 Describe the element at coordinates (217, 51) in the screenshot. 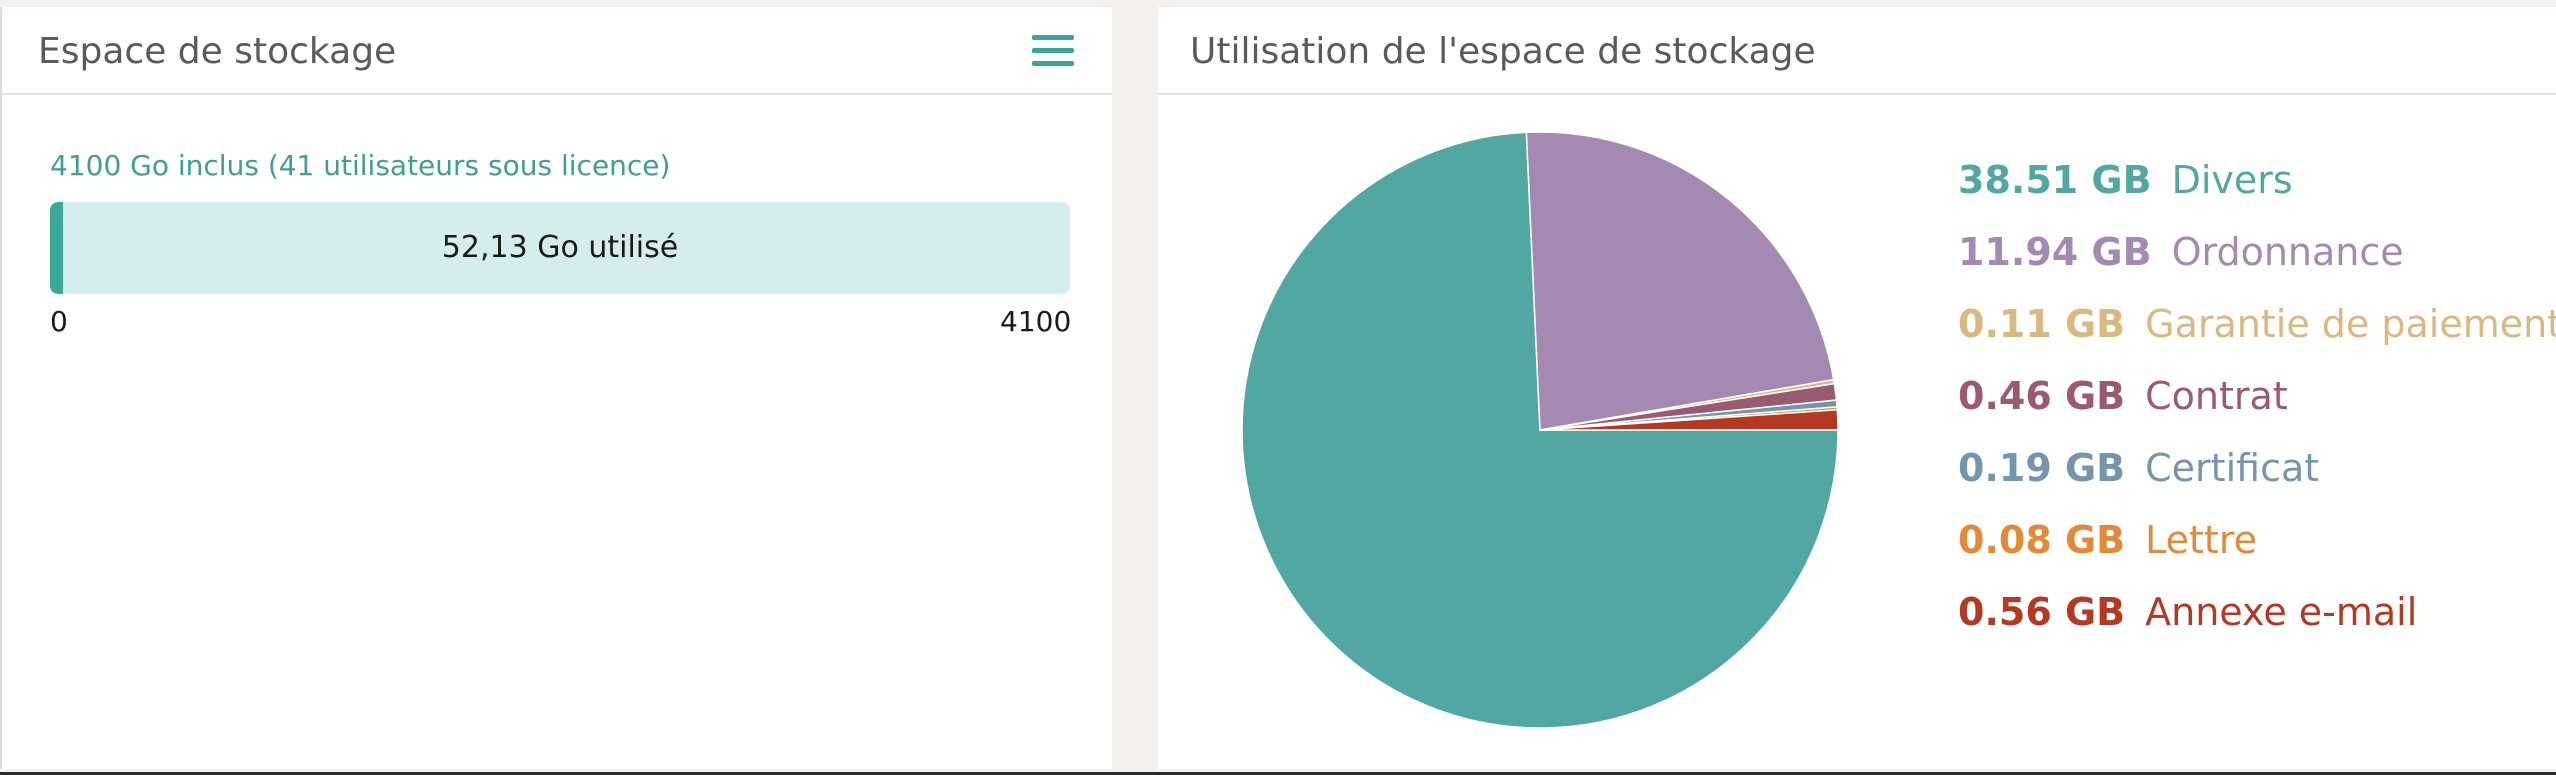

I see `storage-panel-title: Espace de stockage` at that location.